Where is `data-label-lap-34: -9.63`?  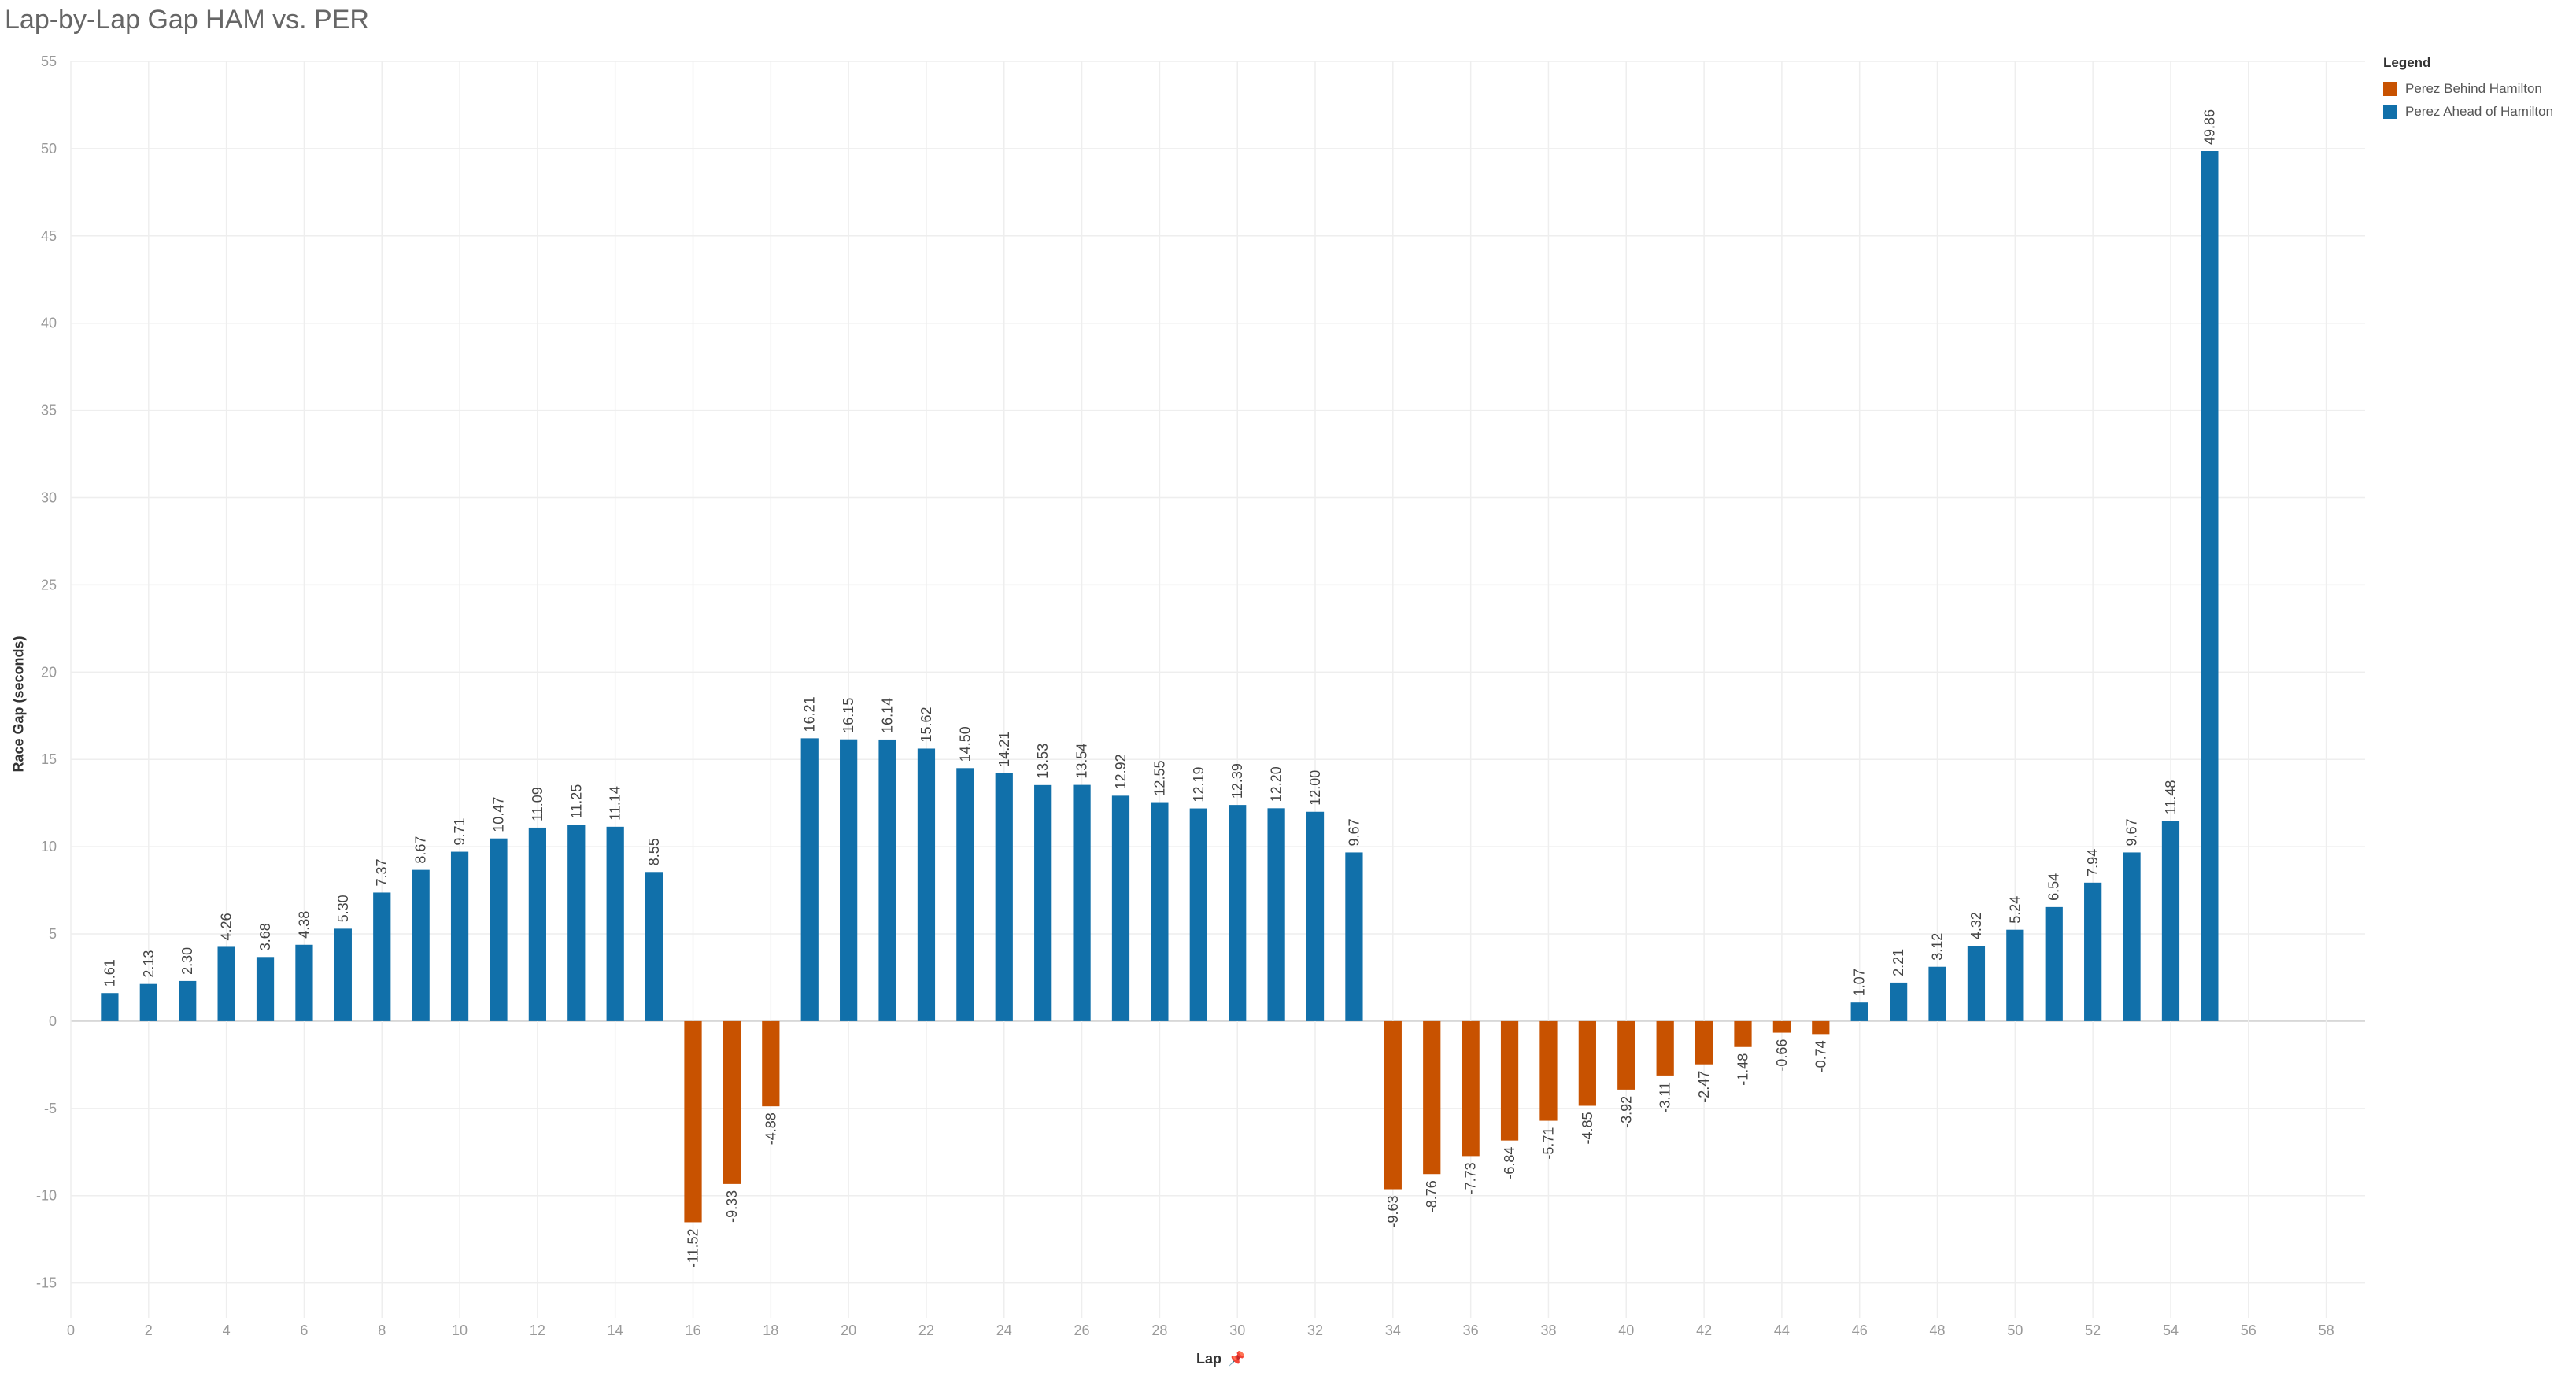 data-label-lap-34: -9.63 is located at coordinates (1393, 1212).